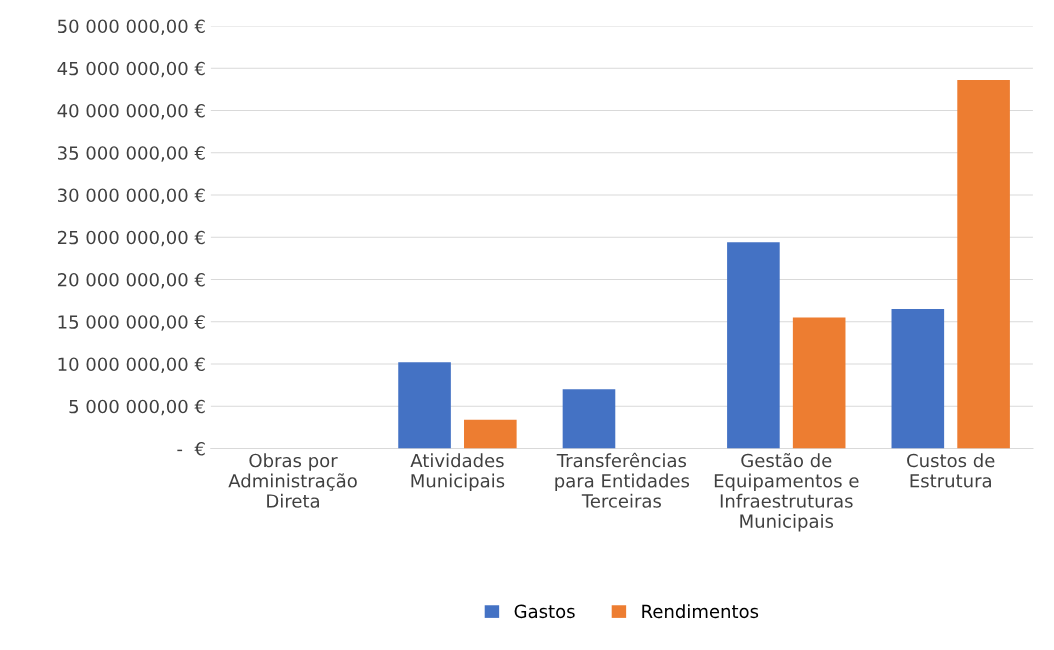 The image size is (1054, 650). I want to click on y-tick-label: 50 000 000,00 €, so click(131, 27).